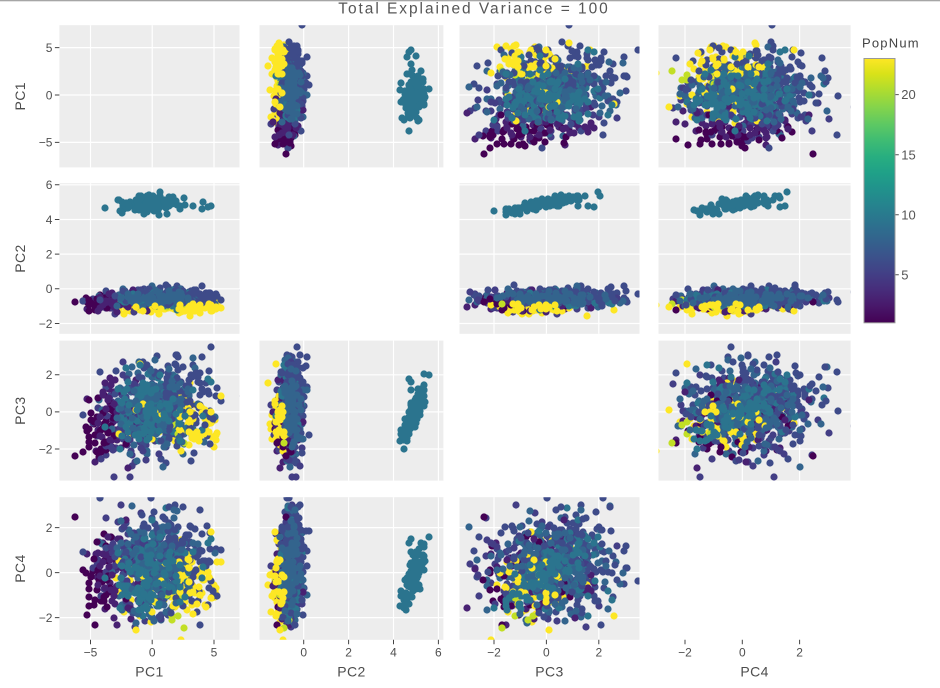 Image resolution: width=940 pixels, height=688 pixels. I want to click on svg-text: Total Explained Variance = 100, so click(473, 9).